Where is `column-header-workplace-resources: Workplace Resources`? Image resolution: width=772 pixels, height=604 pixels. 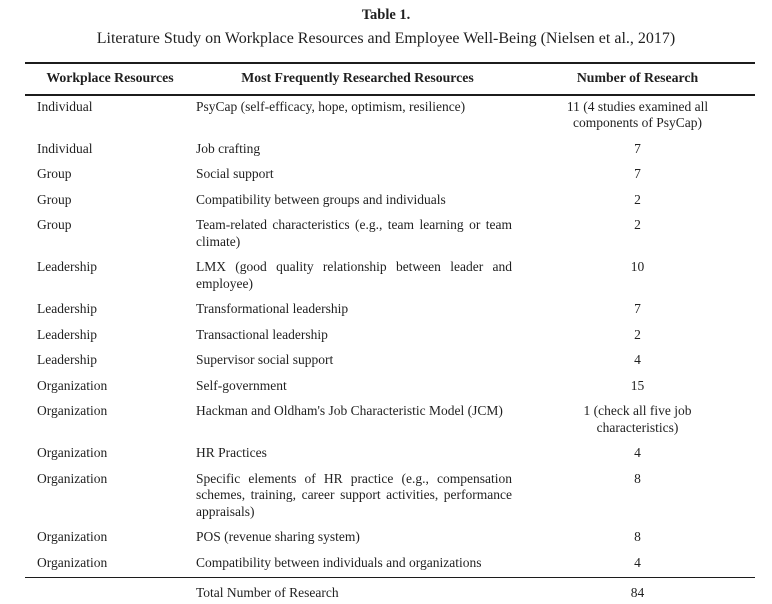 column-header-workplace-resources: Workplace Resources is located at coordinates (110, 77).